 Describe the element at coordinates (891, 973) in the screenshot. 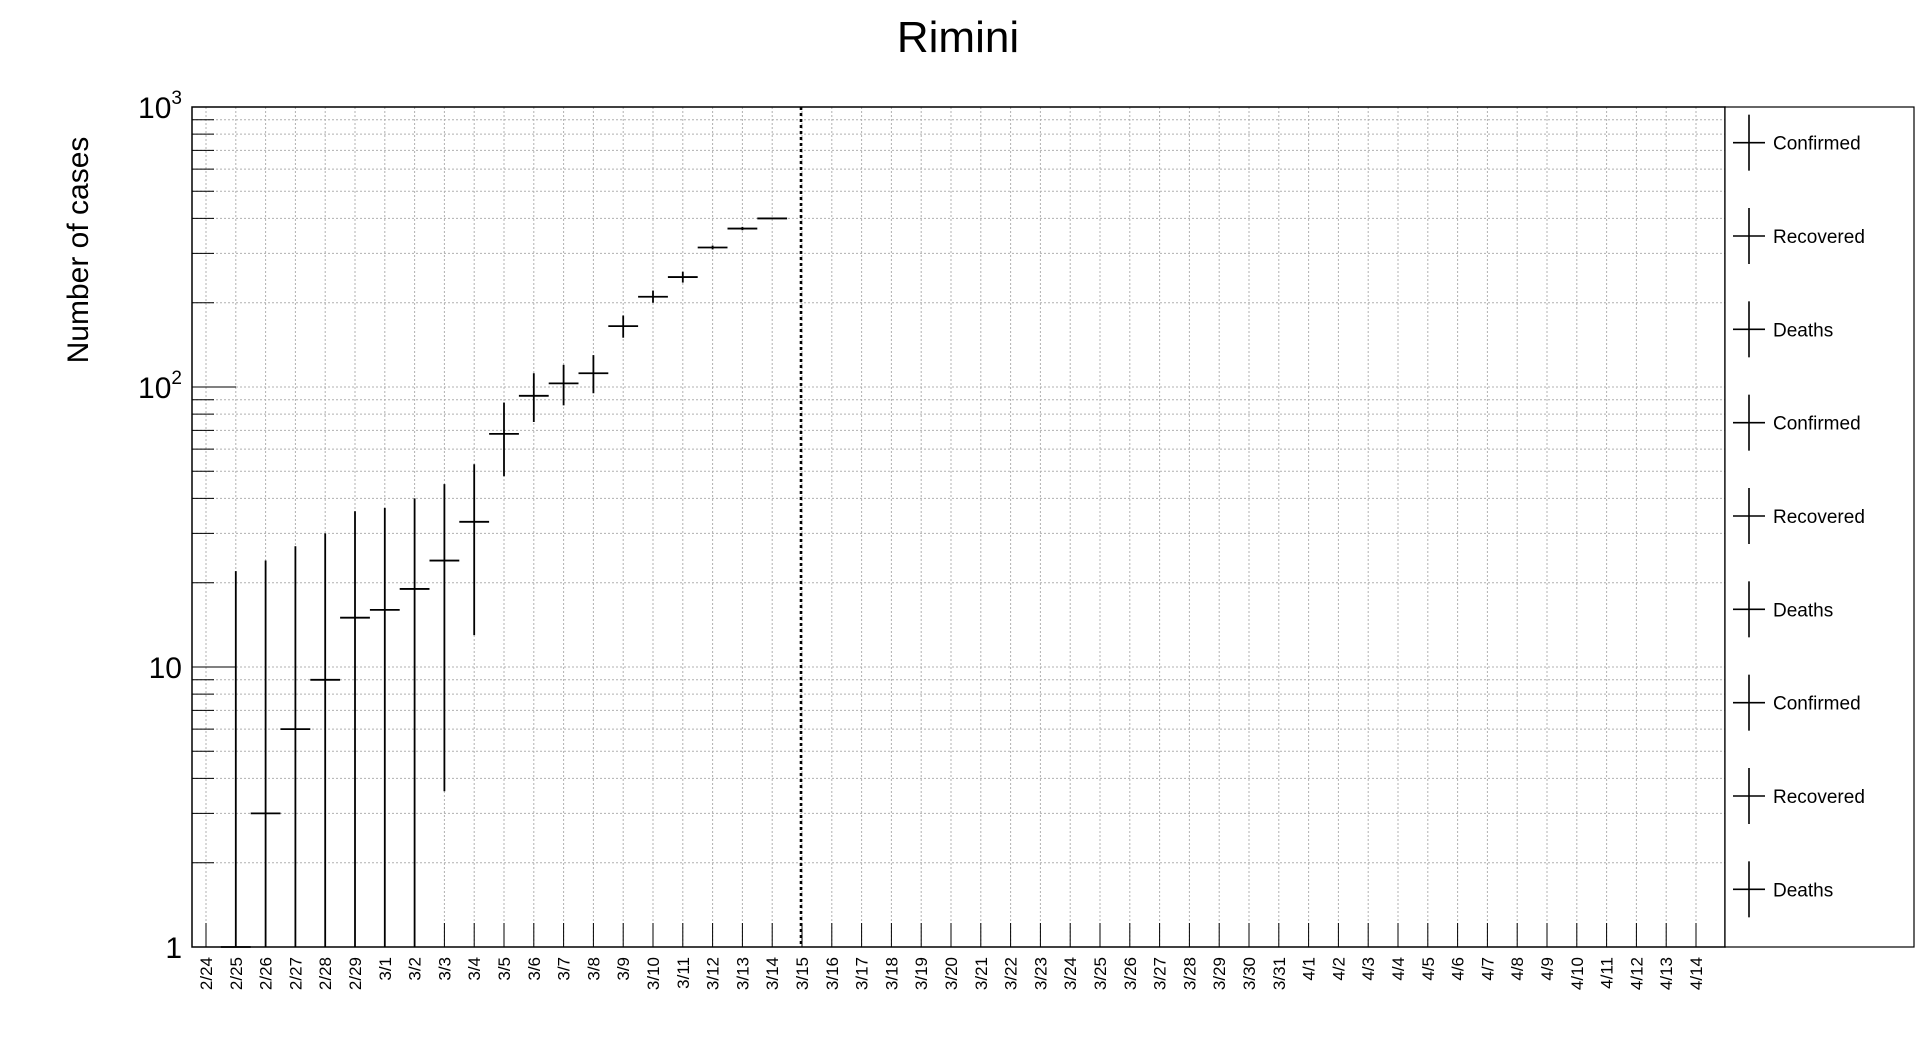

I see `x-tick-label: 3/18` at that location.